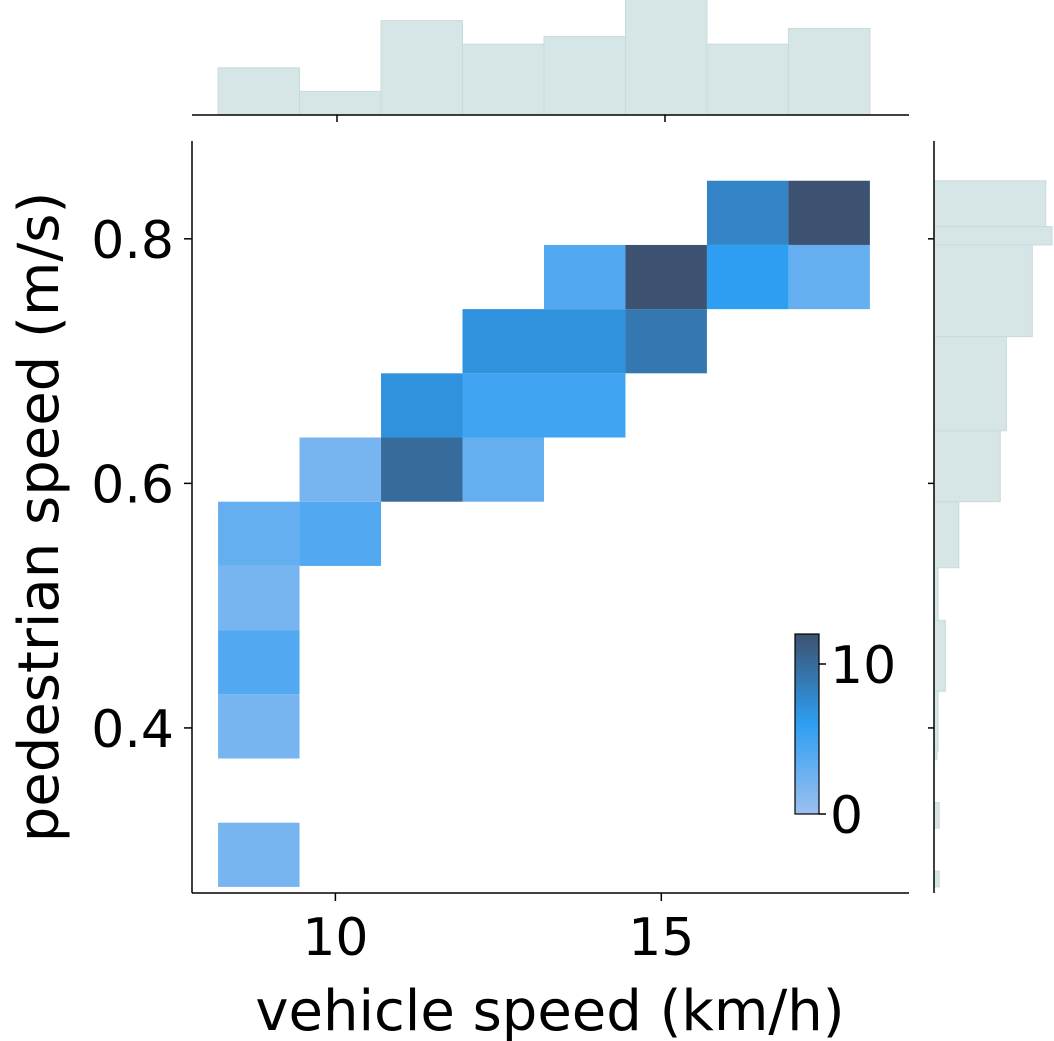 The width and height of the screenshot is (1054, 1041). What do you see at coordinates (807, 724) in the screenshot?
I see `colorbar-bar` at bounding box center [807, 724].